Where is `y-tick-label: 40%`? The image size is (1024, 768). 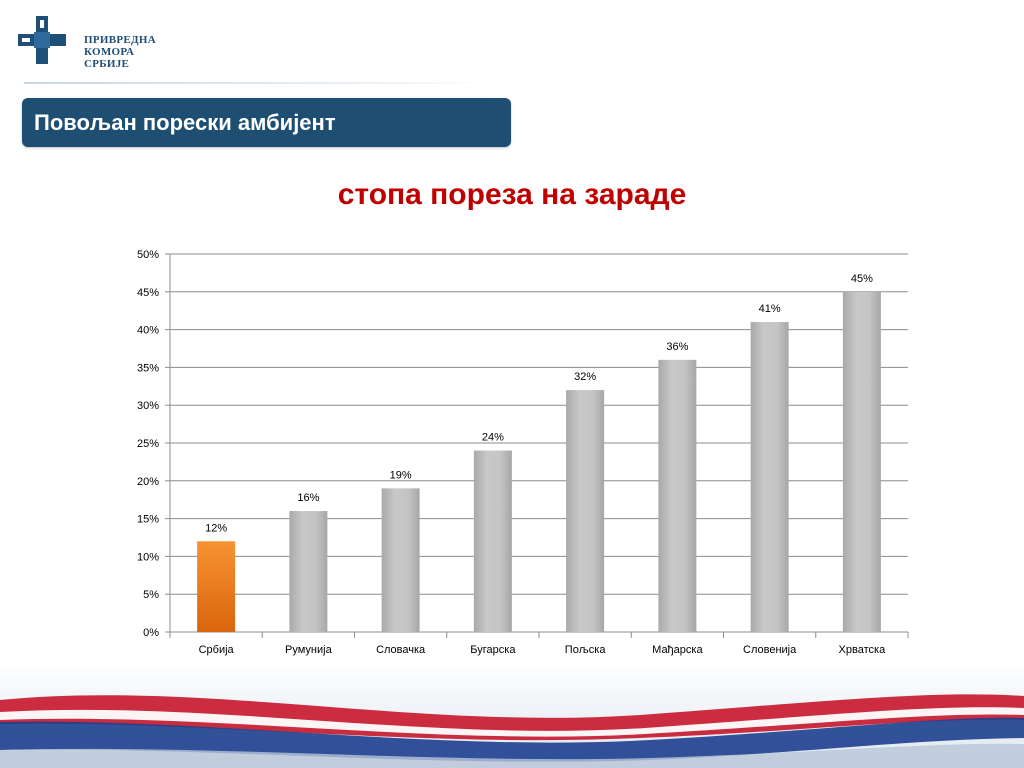
y-tick-label: 40% is located at coordinates (148, 331).